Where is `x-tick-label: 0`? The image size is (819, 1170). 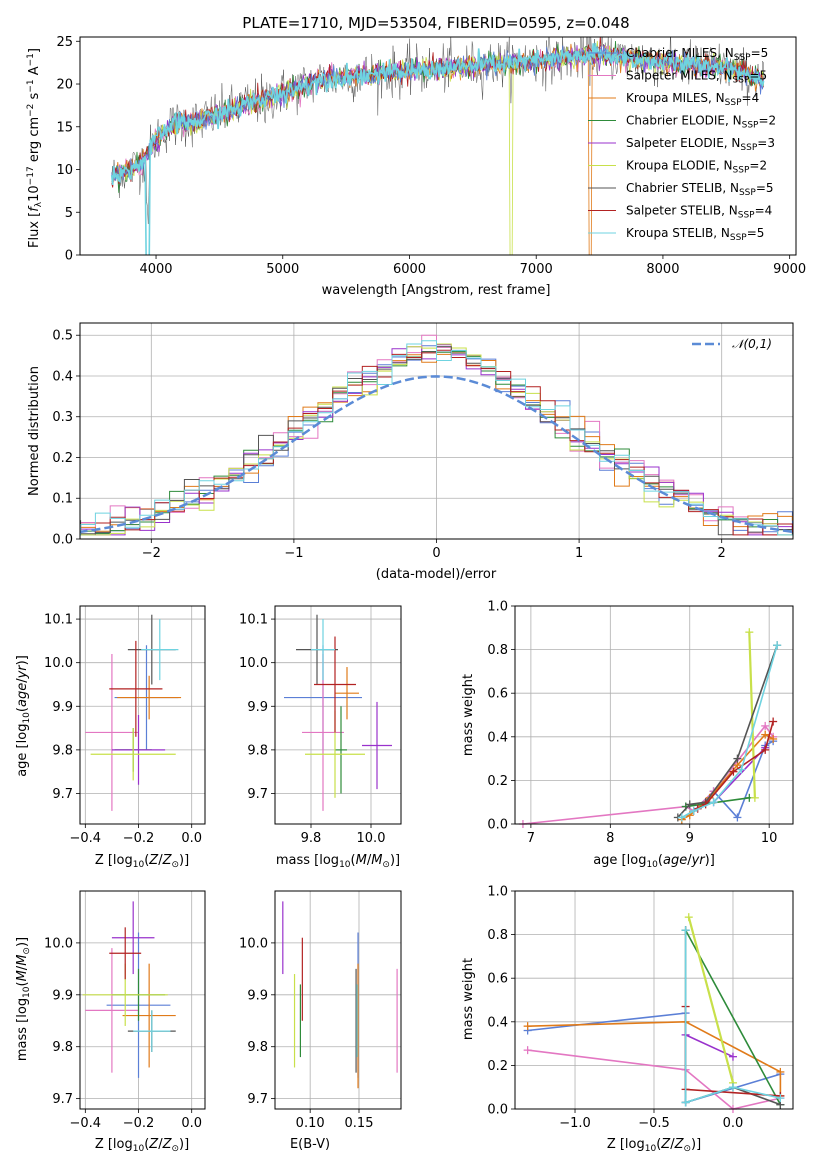 x-tick-label: 0 is located at coordinates (436, 553).